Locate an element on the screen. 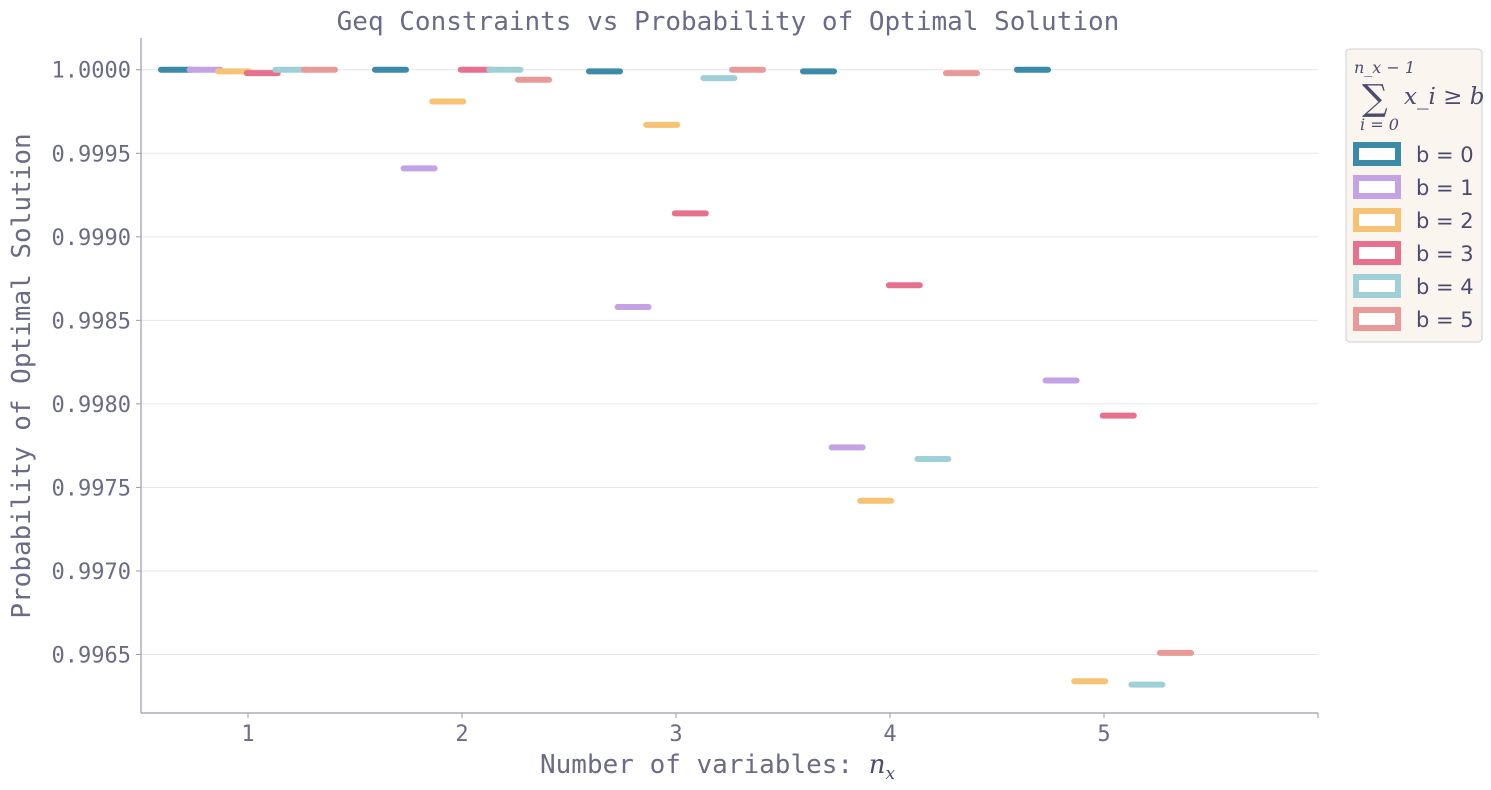  y-tick-label: 0.9990 is located at coordinates (91, 238).